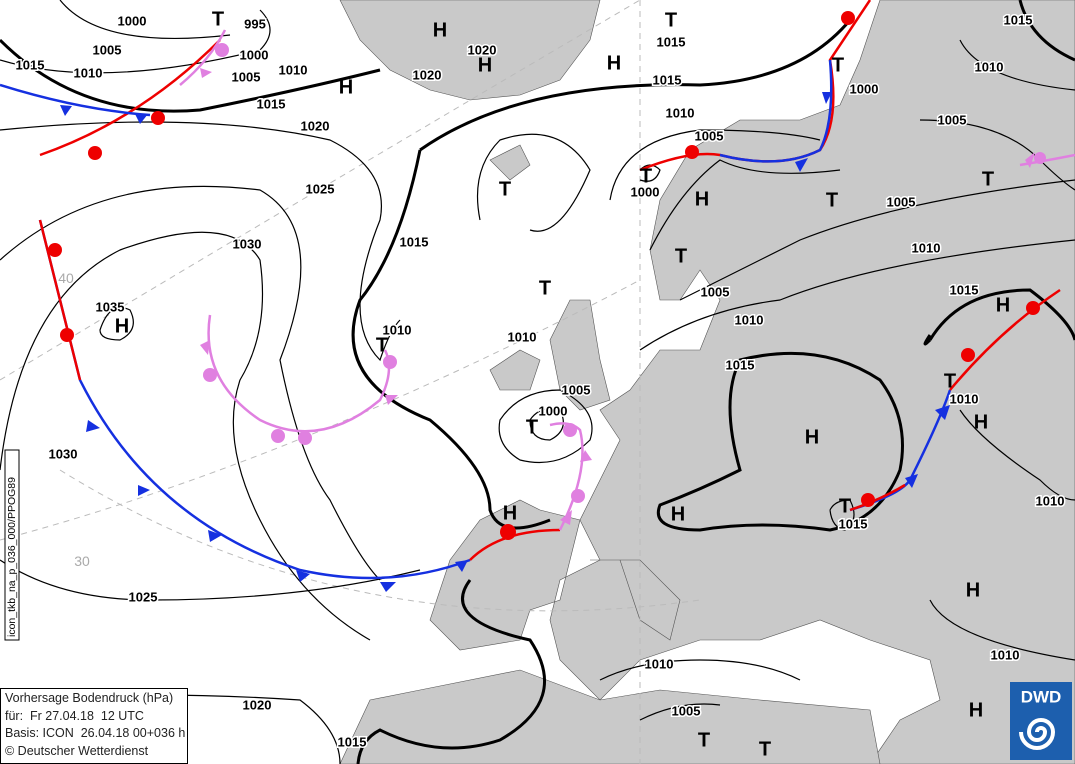 The height and width of the screenshot is (764, 1075). Describe the element at coordinates (110, 306) in the screenshot. I see `isobar-label: 1035` at that location.